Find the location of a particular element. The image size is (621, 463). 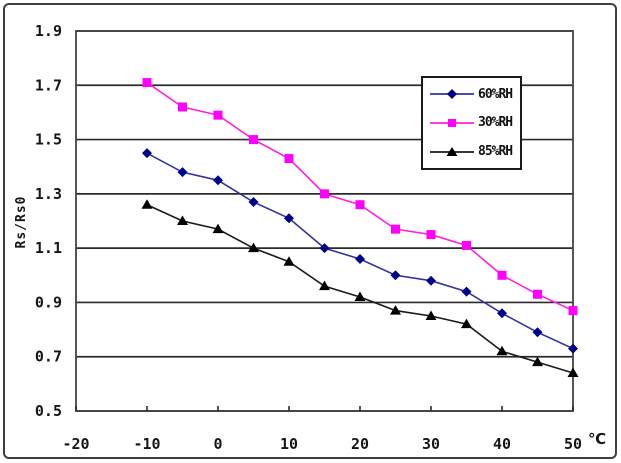

x-tick-label: 30 is located at coordinates (431, 444).